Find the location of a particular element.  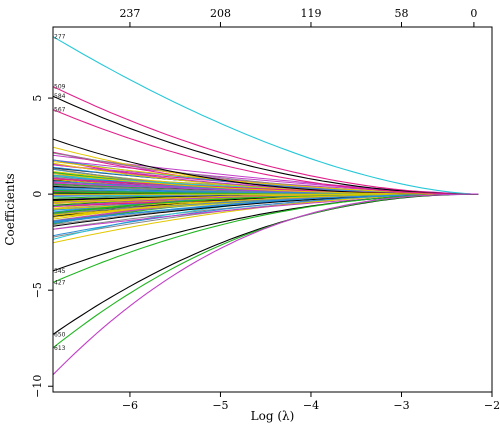

path-label: 277 is located at coordinates (60, 37).